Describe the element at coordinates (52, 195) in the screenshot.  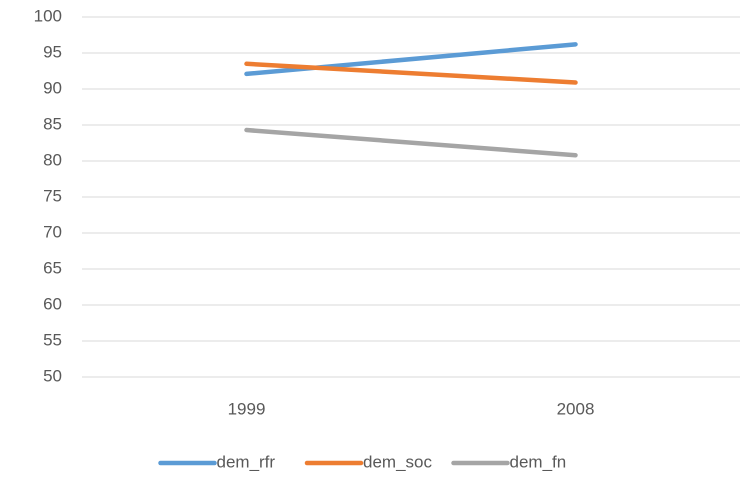
I see `y-tick-label: 75` at that location.